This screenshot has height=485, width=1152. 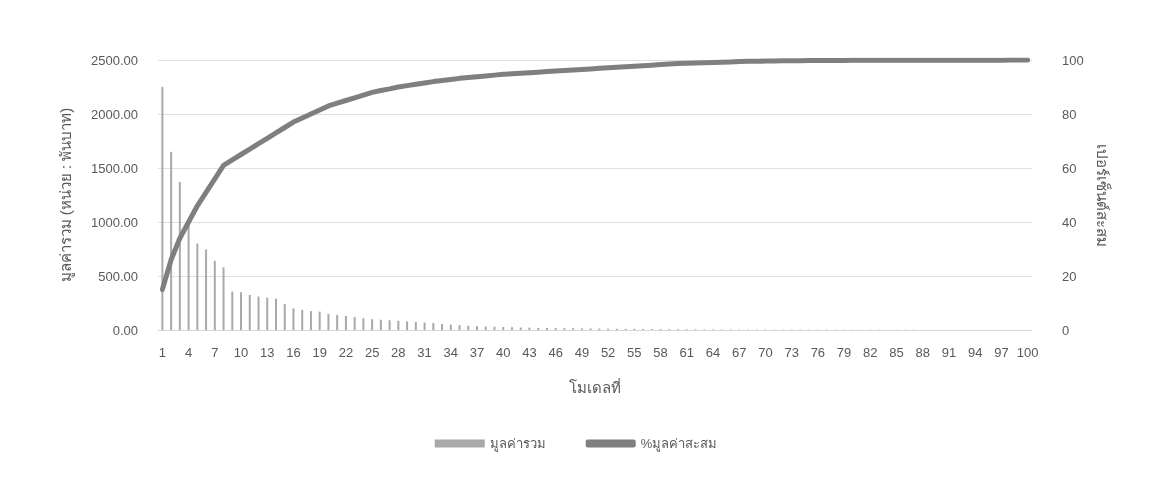 What do you see at coordinates (791, 352) in the screenshot?
I see `x-tick-label: 73` at bounding box center [791, 352].